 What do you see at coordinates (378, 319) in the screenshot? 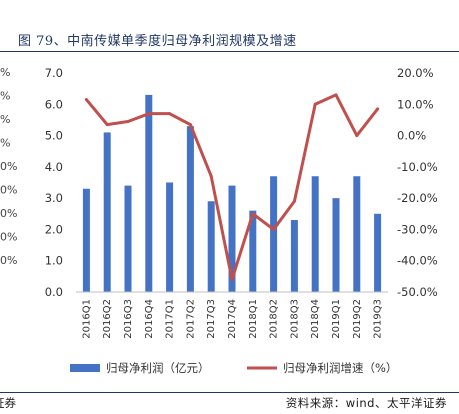
I see `x-tick-label: 2019Q3` at bounding box center [378, 319].